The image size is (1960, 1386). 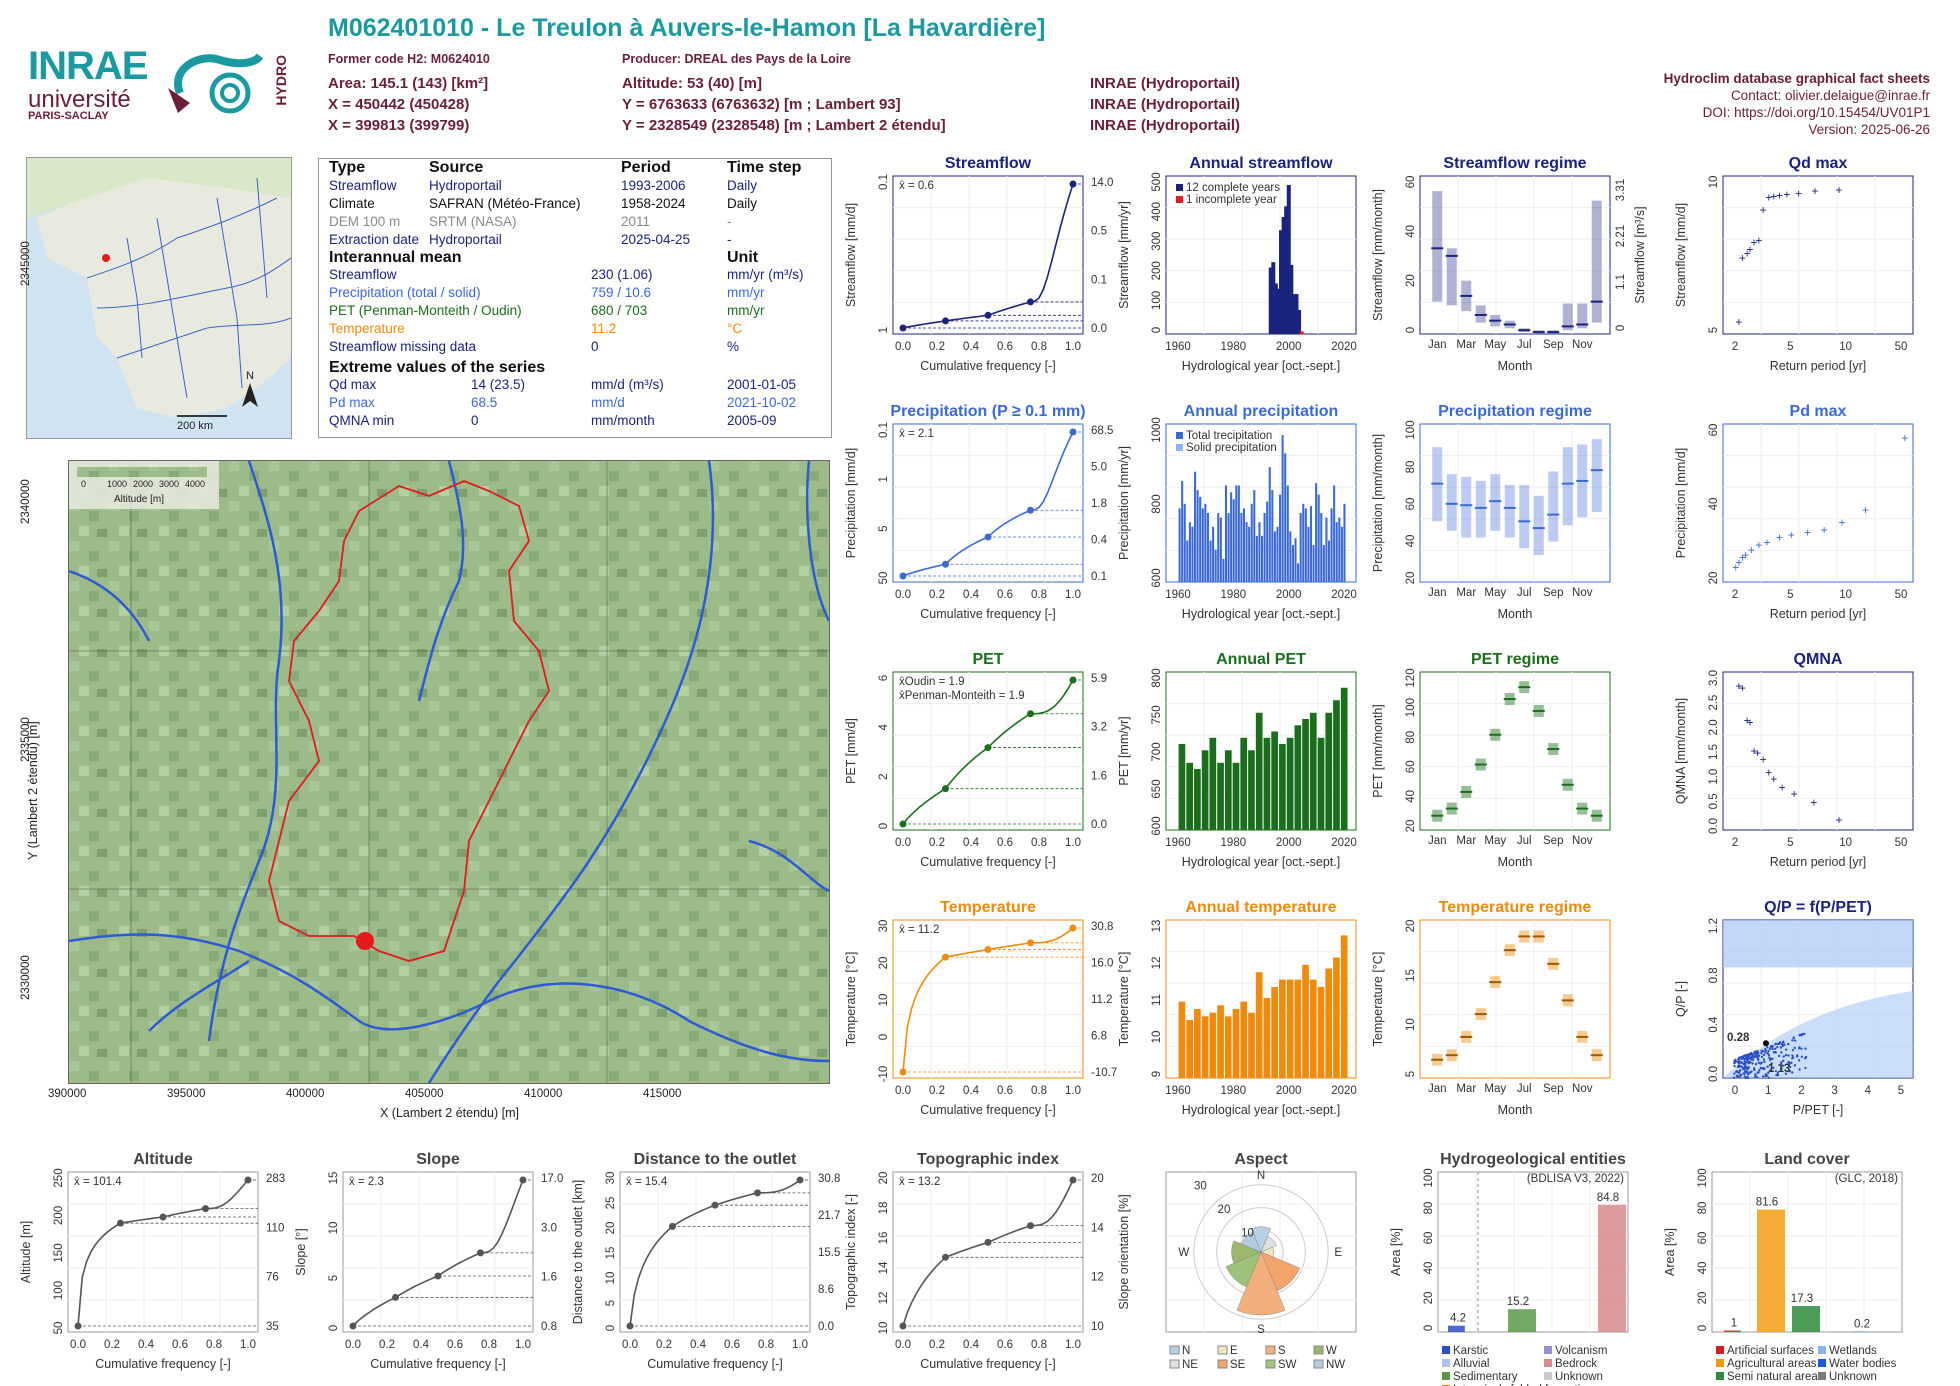 I want to click on north-label: N, so click(x=250, y=376).